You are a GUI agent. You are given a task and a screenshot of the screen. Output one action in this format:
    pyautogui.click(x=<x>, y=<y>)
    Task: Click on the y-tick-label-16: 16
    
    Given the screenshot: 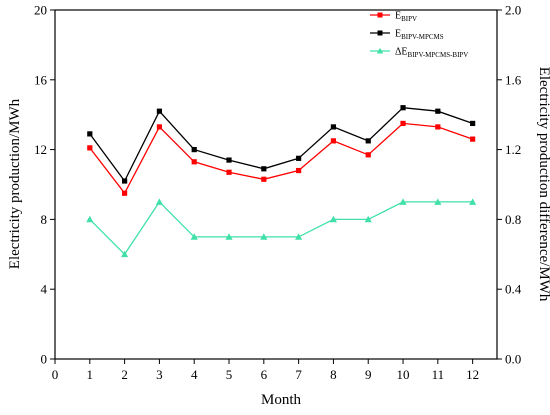 What is the action you would take?
    pyautogui.click(x=41, y=79)
    